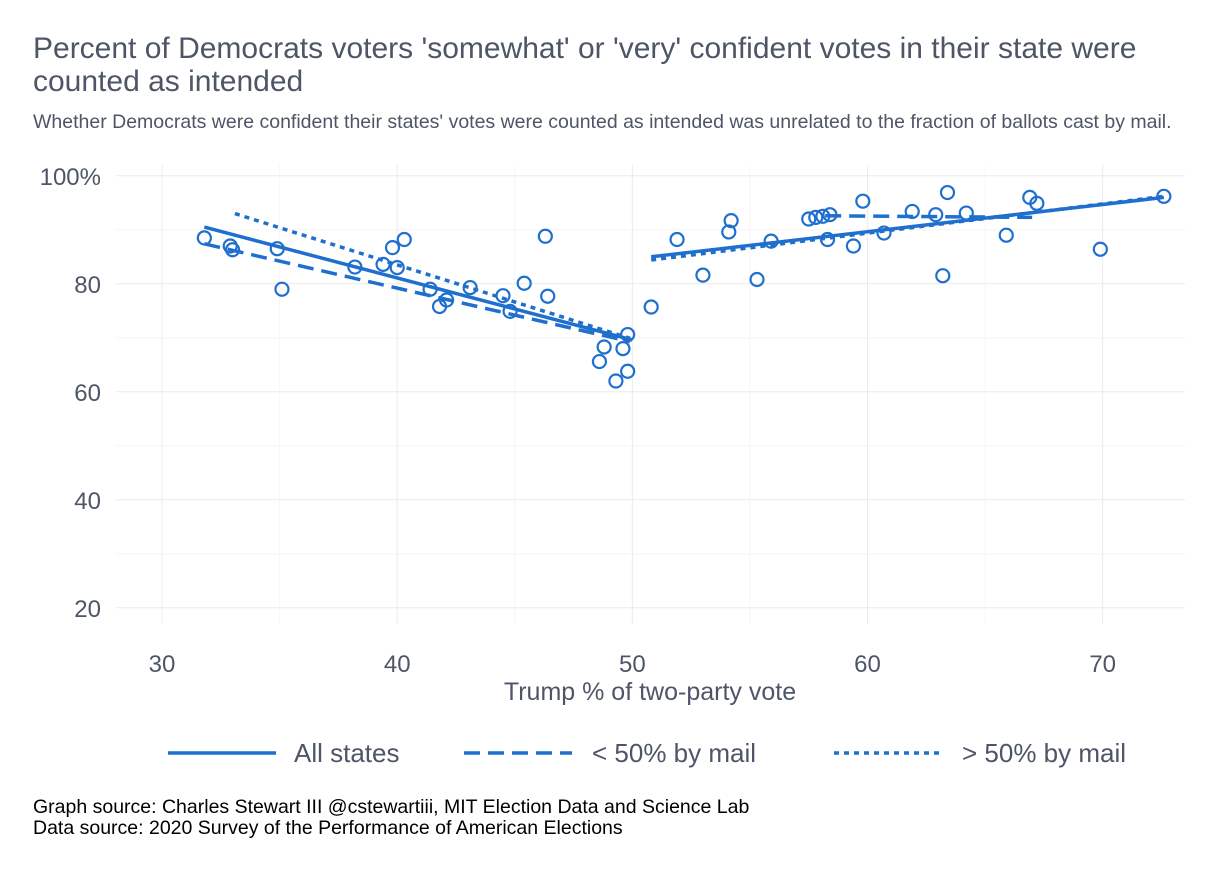  I want to click on x-tick-label: 50, so click(632, 664).